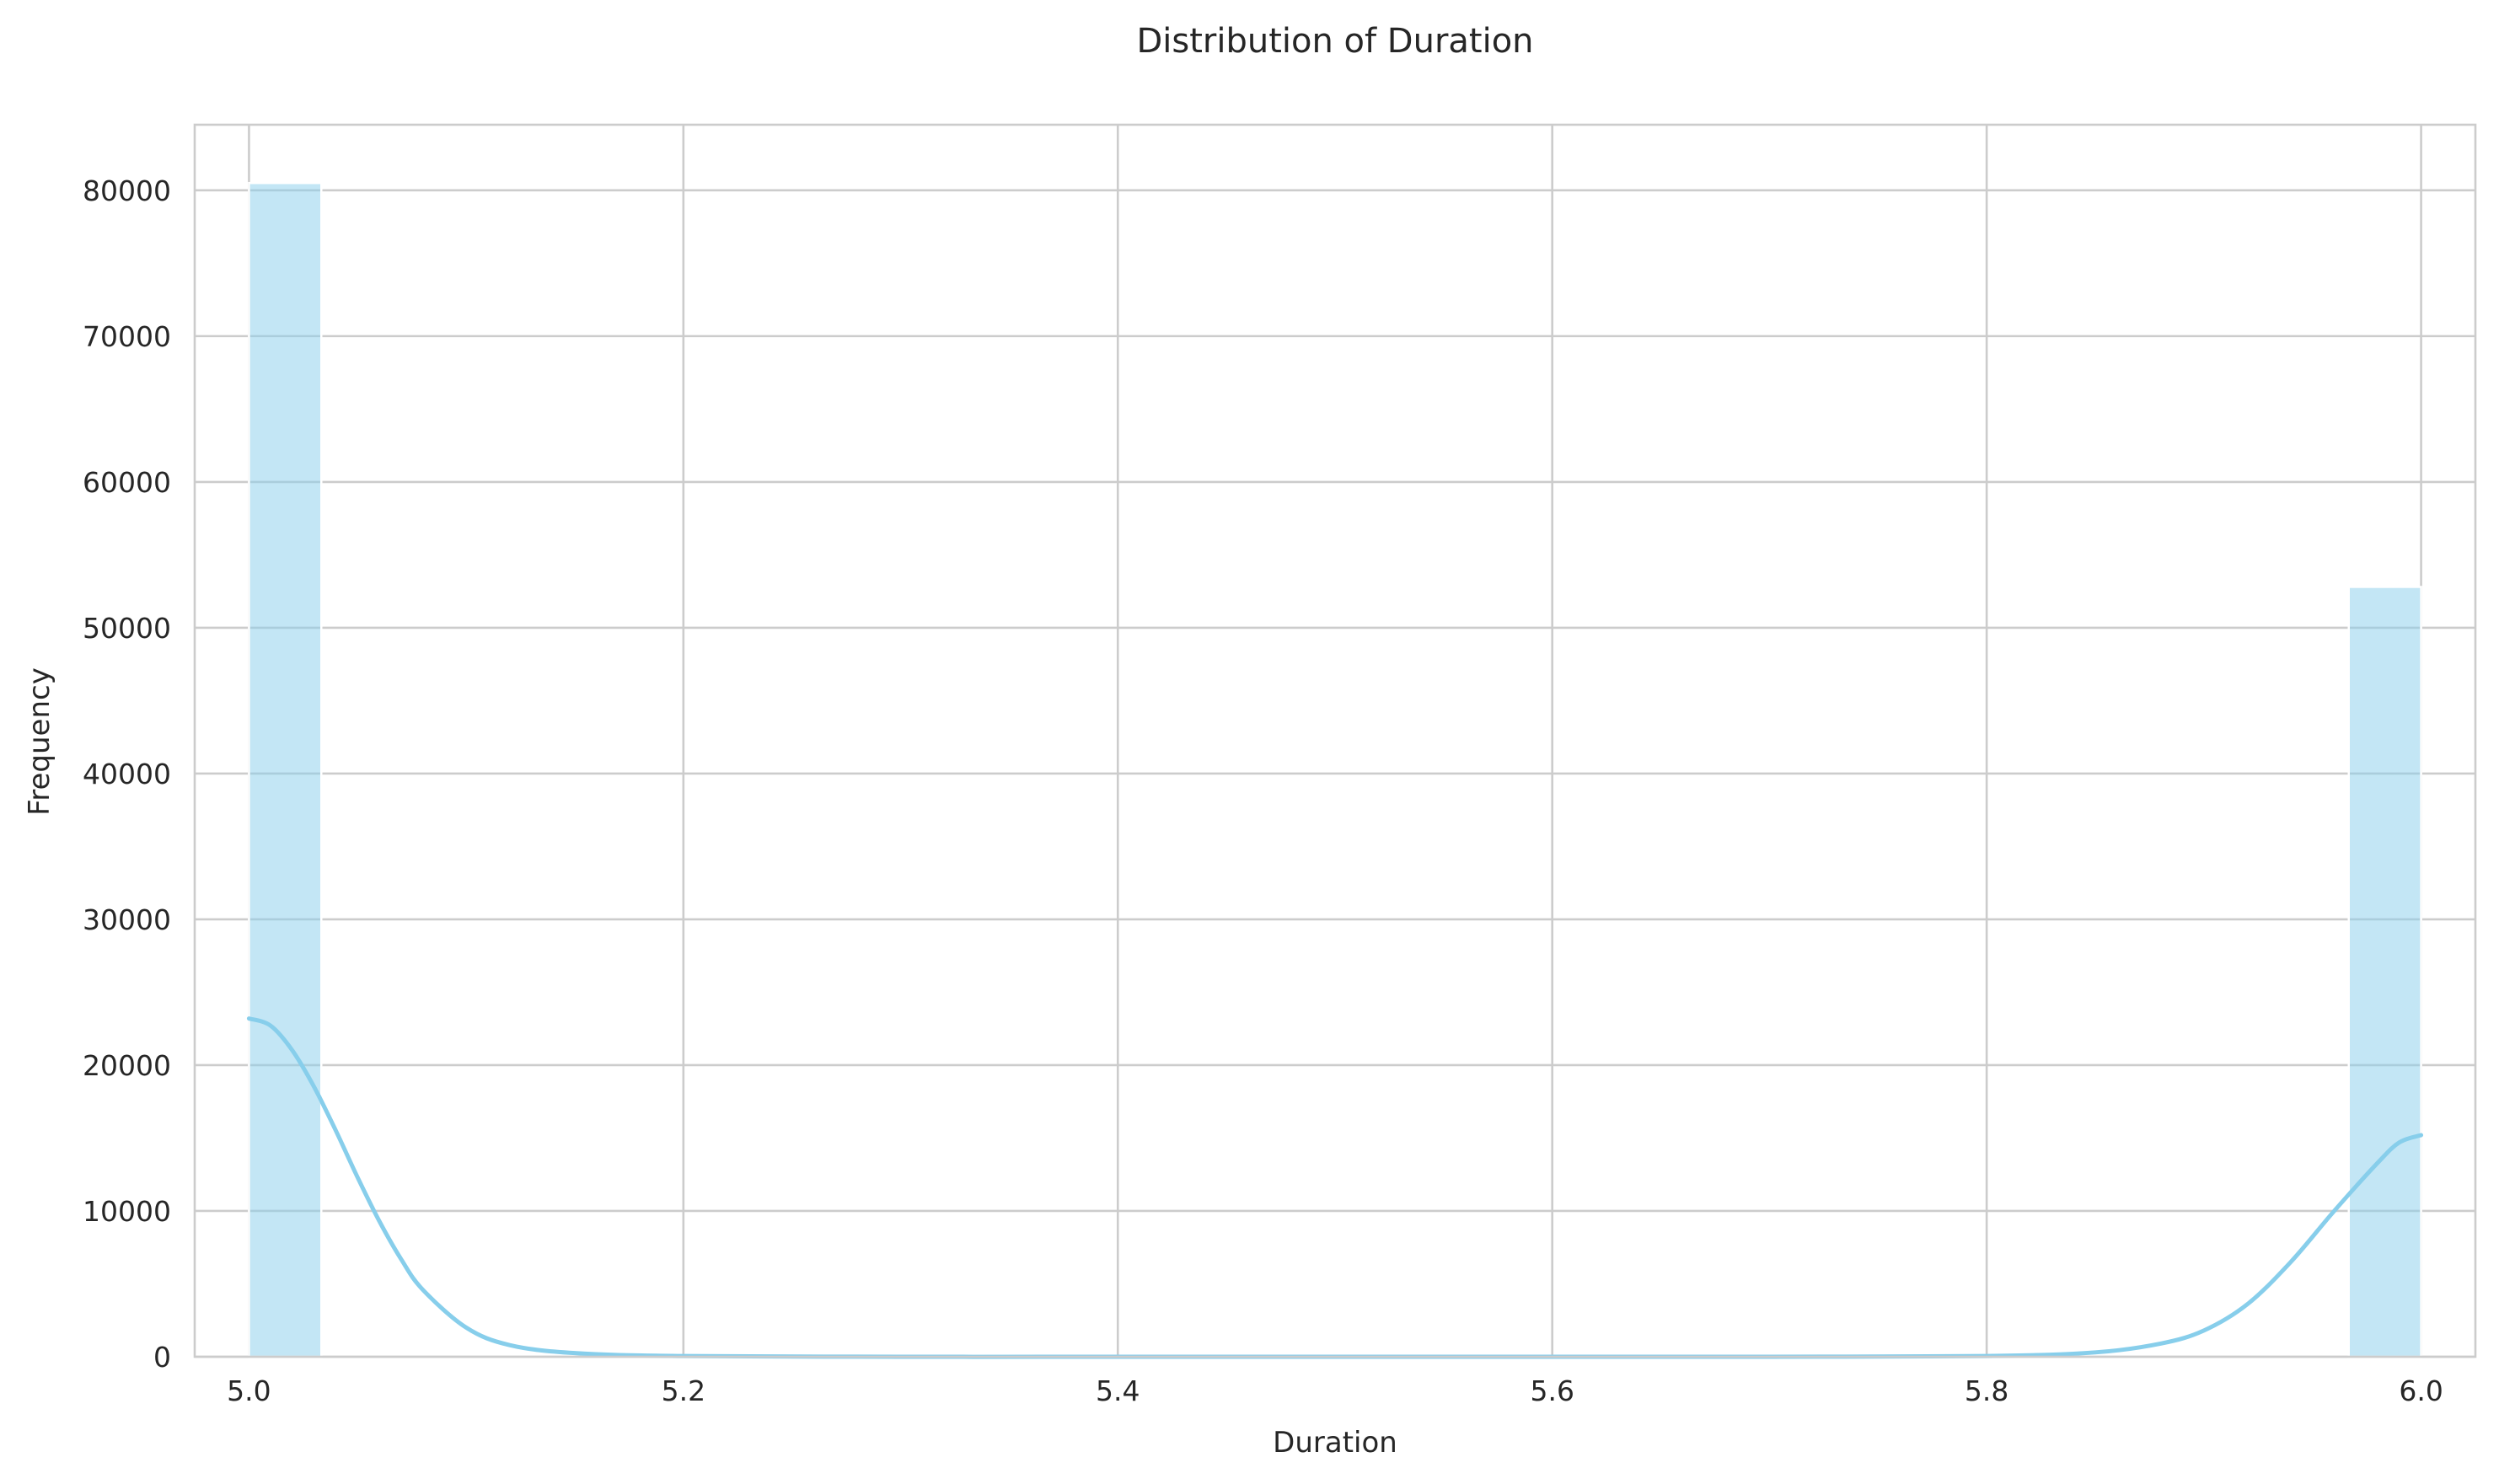 The height and width of the screenshot is (1484, 2499). What do you see at coordinates (127, 1211) in the screenshot?
I see `y-tick-label: 10000` at bounding box center [127, 1211].